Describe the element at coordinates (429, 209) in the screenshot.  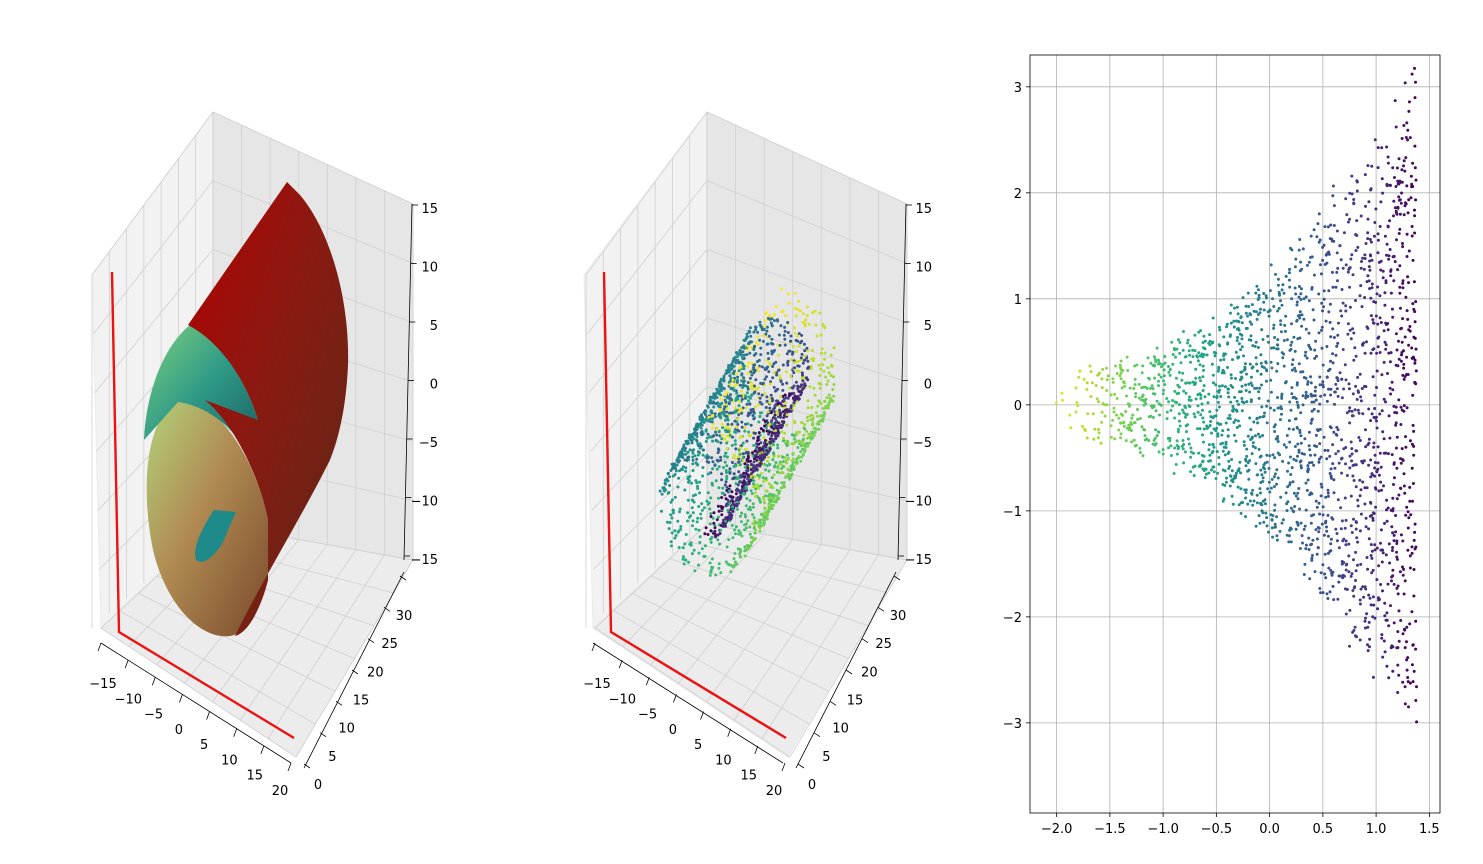
I see `z-tick-label: 15` at that location.